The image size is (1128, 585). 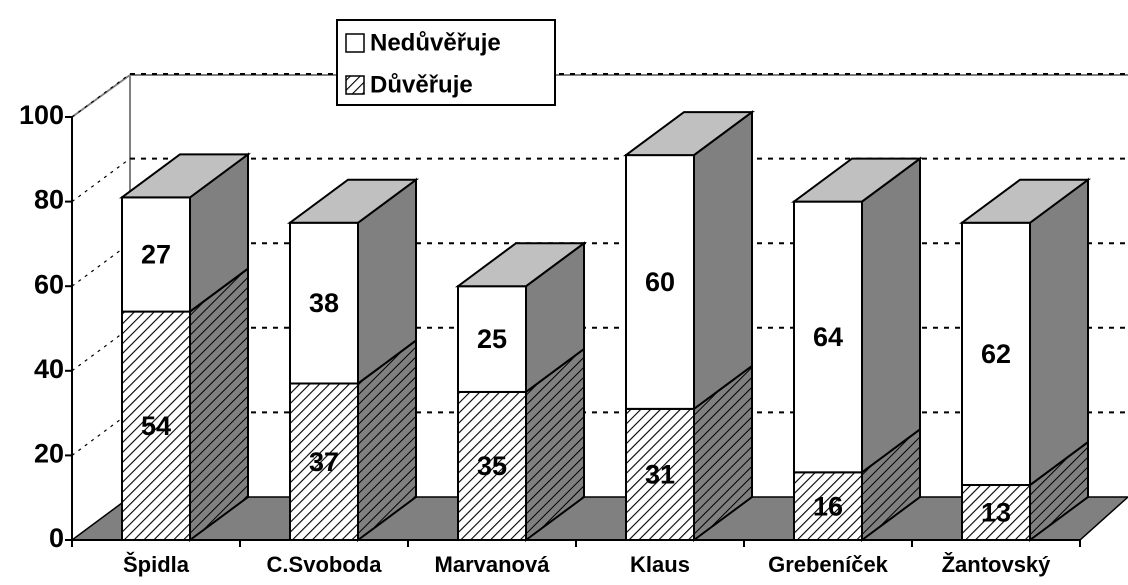 What do you see at coordinates (435, 42) in the screenshot?
I see `legend-label: Nedůvěřuje` at bounding box center [435, 42].